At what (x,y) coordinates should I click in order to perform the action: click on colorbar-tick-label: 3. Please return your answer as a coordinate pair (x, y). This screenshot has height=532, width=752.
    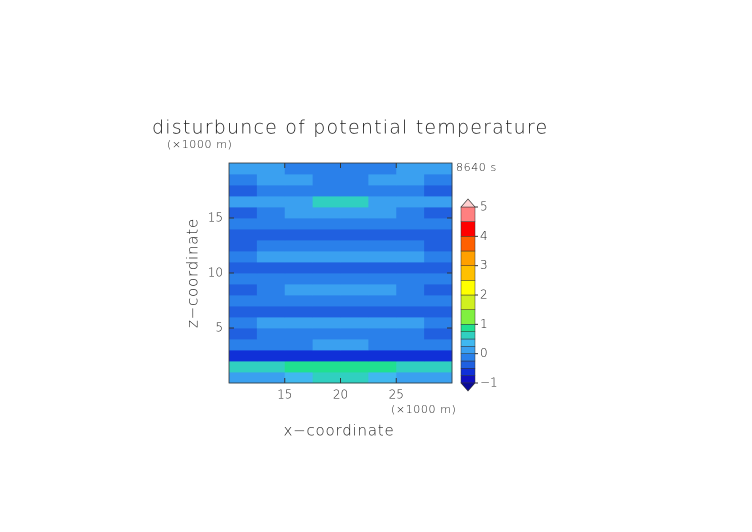
    Looking at the image, I should click on (484, 265).